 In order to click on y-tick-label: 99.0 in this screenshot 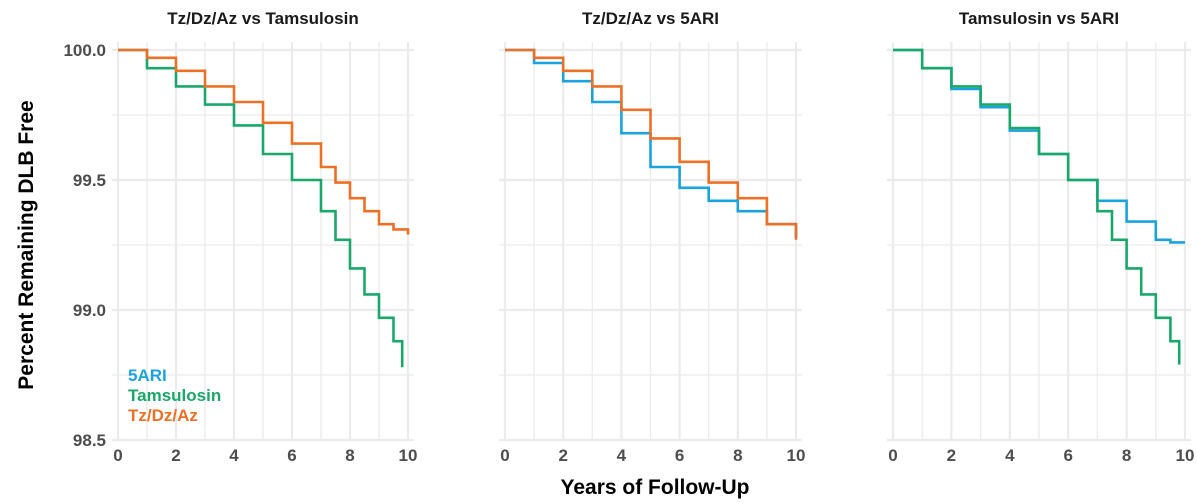, I will do `click(89, 310)`.